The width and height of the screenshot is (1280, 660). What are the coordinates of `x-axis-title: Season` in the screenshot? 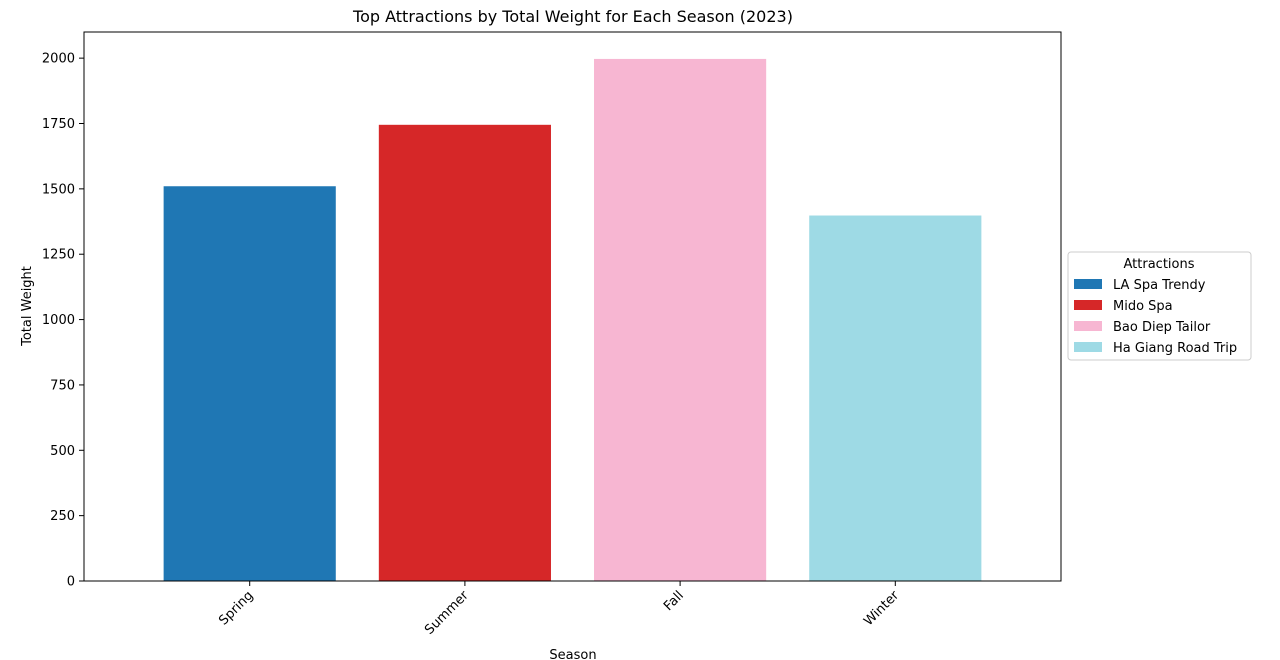 It's located at (572, 654).